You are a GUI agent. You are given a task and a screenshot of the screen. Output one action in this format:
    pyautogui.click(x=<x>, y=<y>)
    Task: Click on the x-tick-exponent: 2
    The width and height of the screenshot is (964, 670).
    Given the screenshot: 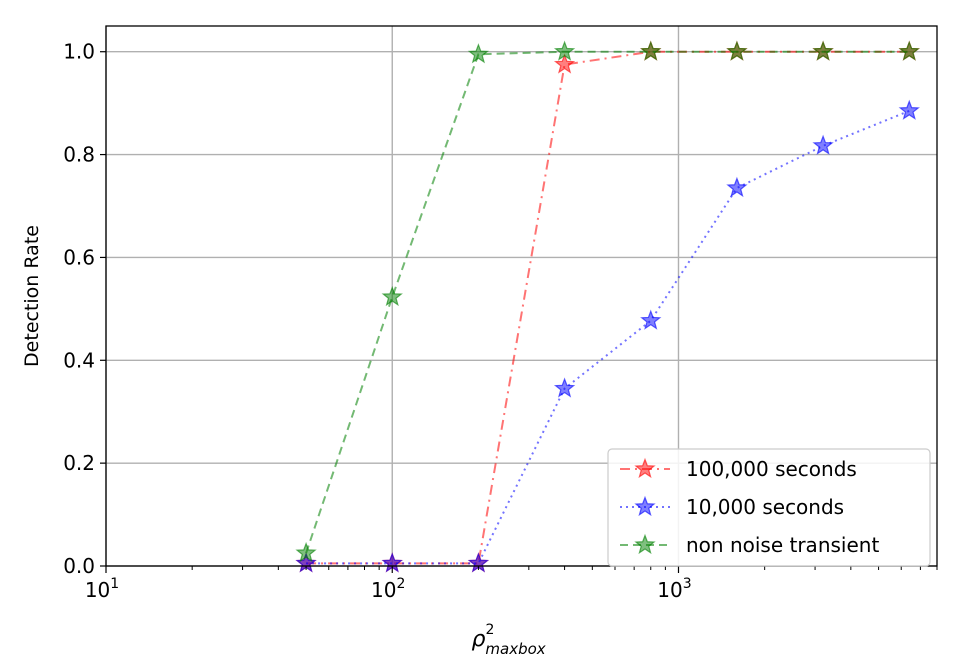 What is the action you would take?
    pyautogui.click(x=401, y=584)
    